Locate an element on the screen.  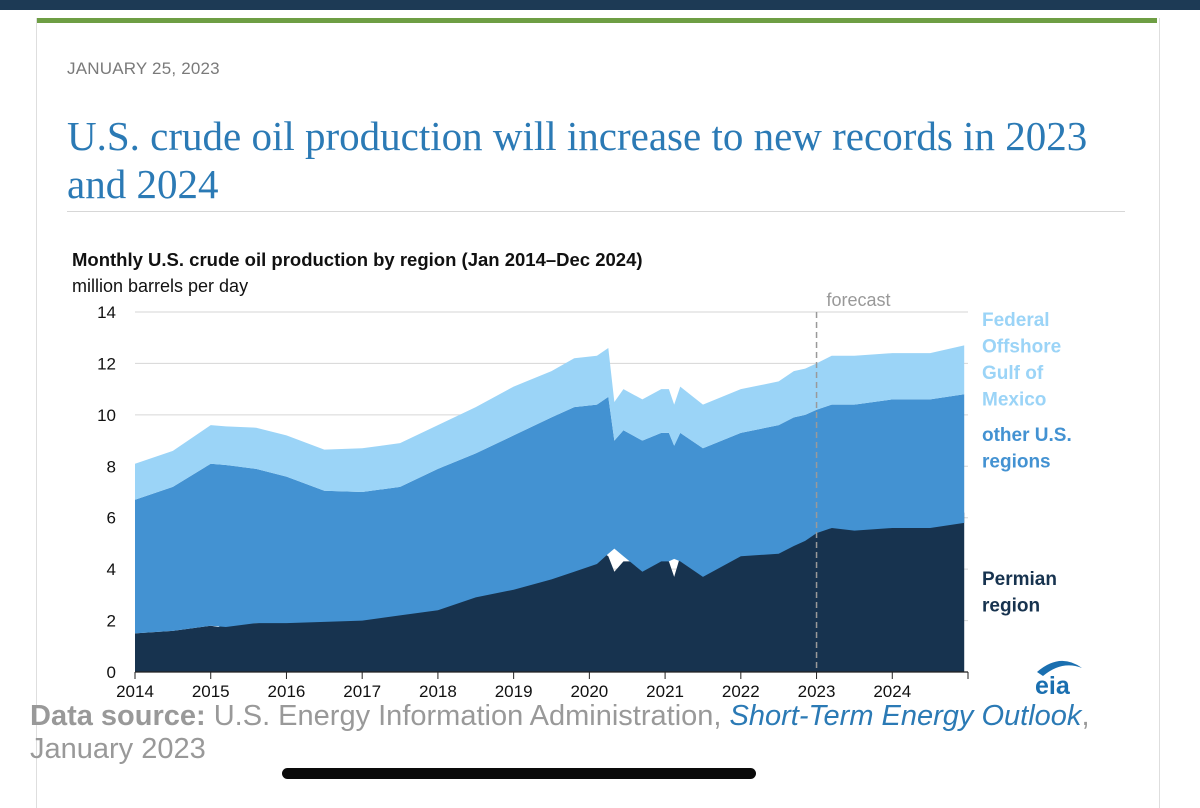
x-tick-label: 2014 is located at coordinates (135, 691).